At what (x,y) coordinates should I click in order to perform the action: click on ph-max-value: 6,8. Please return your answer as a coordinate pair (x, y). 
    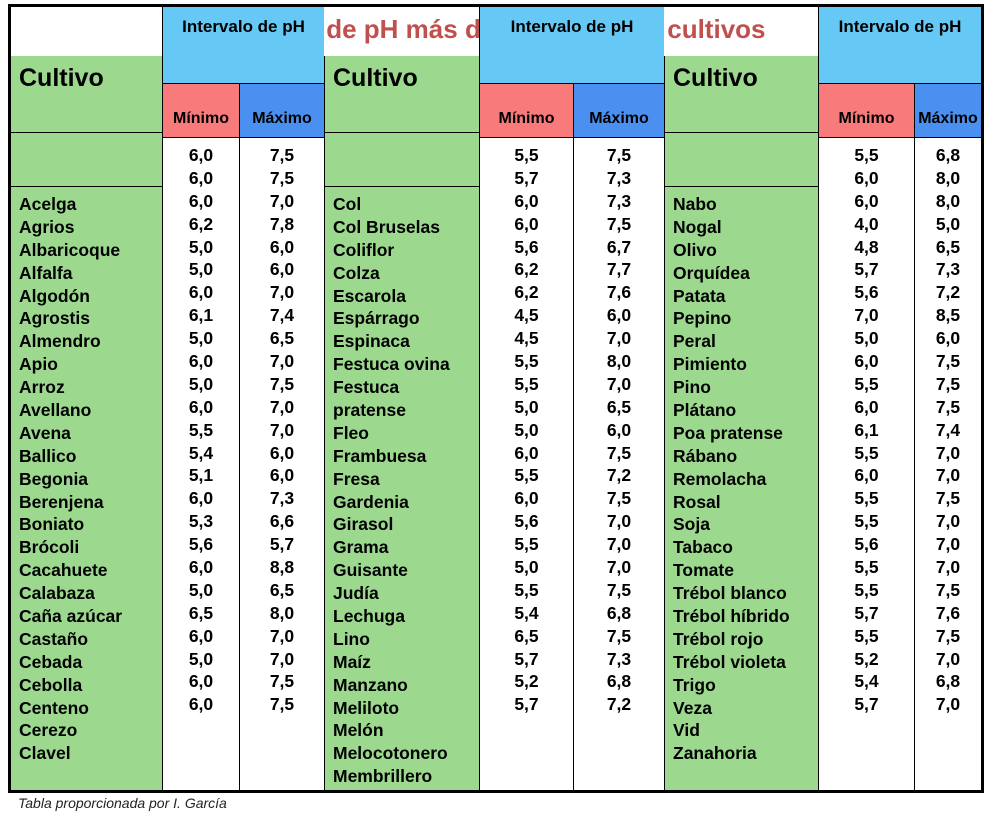
    Looking at the image, I should click on (619, 681).